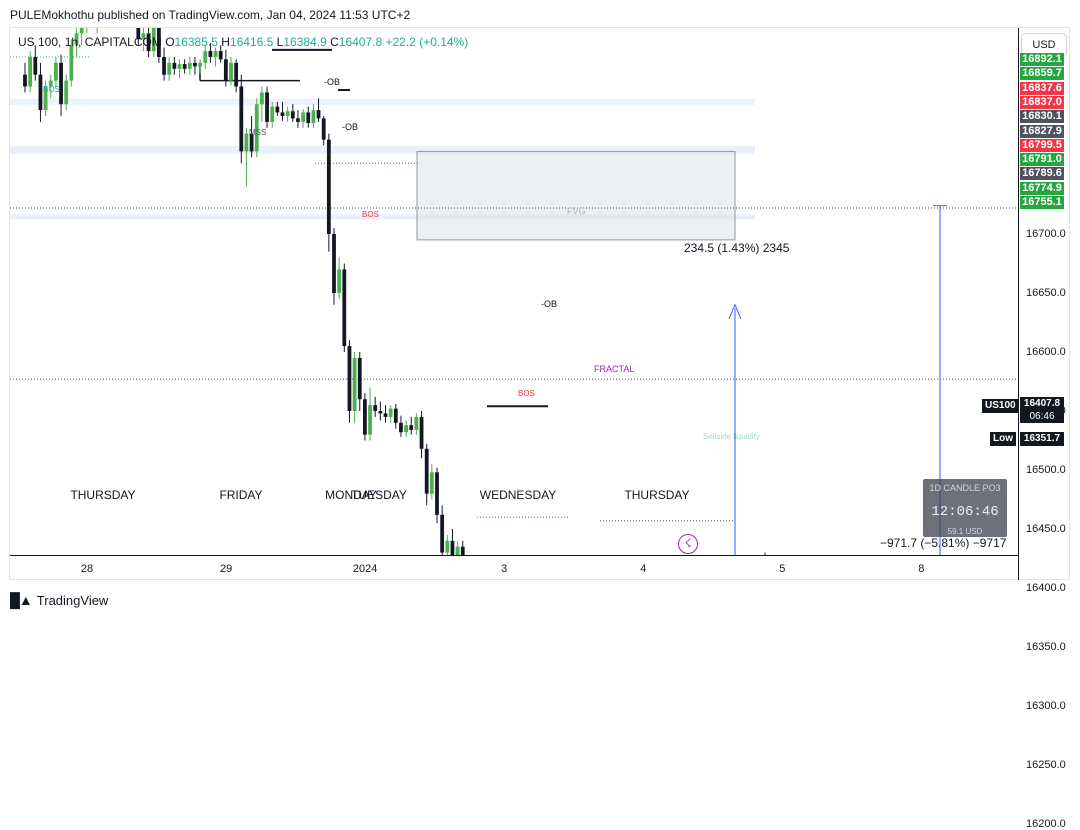 This screenshot has width=1080, height=830. What do you see at coordinates (1042, 160) in the screenshot?
I see `price-stack-label: 16791.0` at bounding box center [1042, 160].